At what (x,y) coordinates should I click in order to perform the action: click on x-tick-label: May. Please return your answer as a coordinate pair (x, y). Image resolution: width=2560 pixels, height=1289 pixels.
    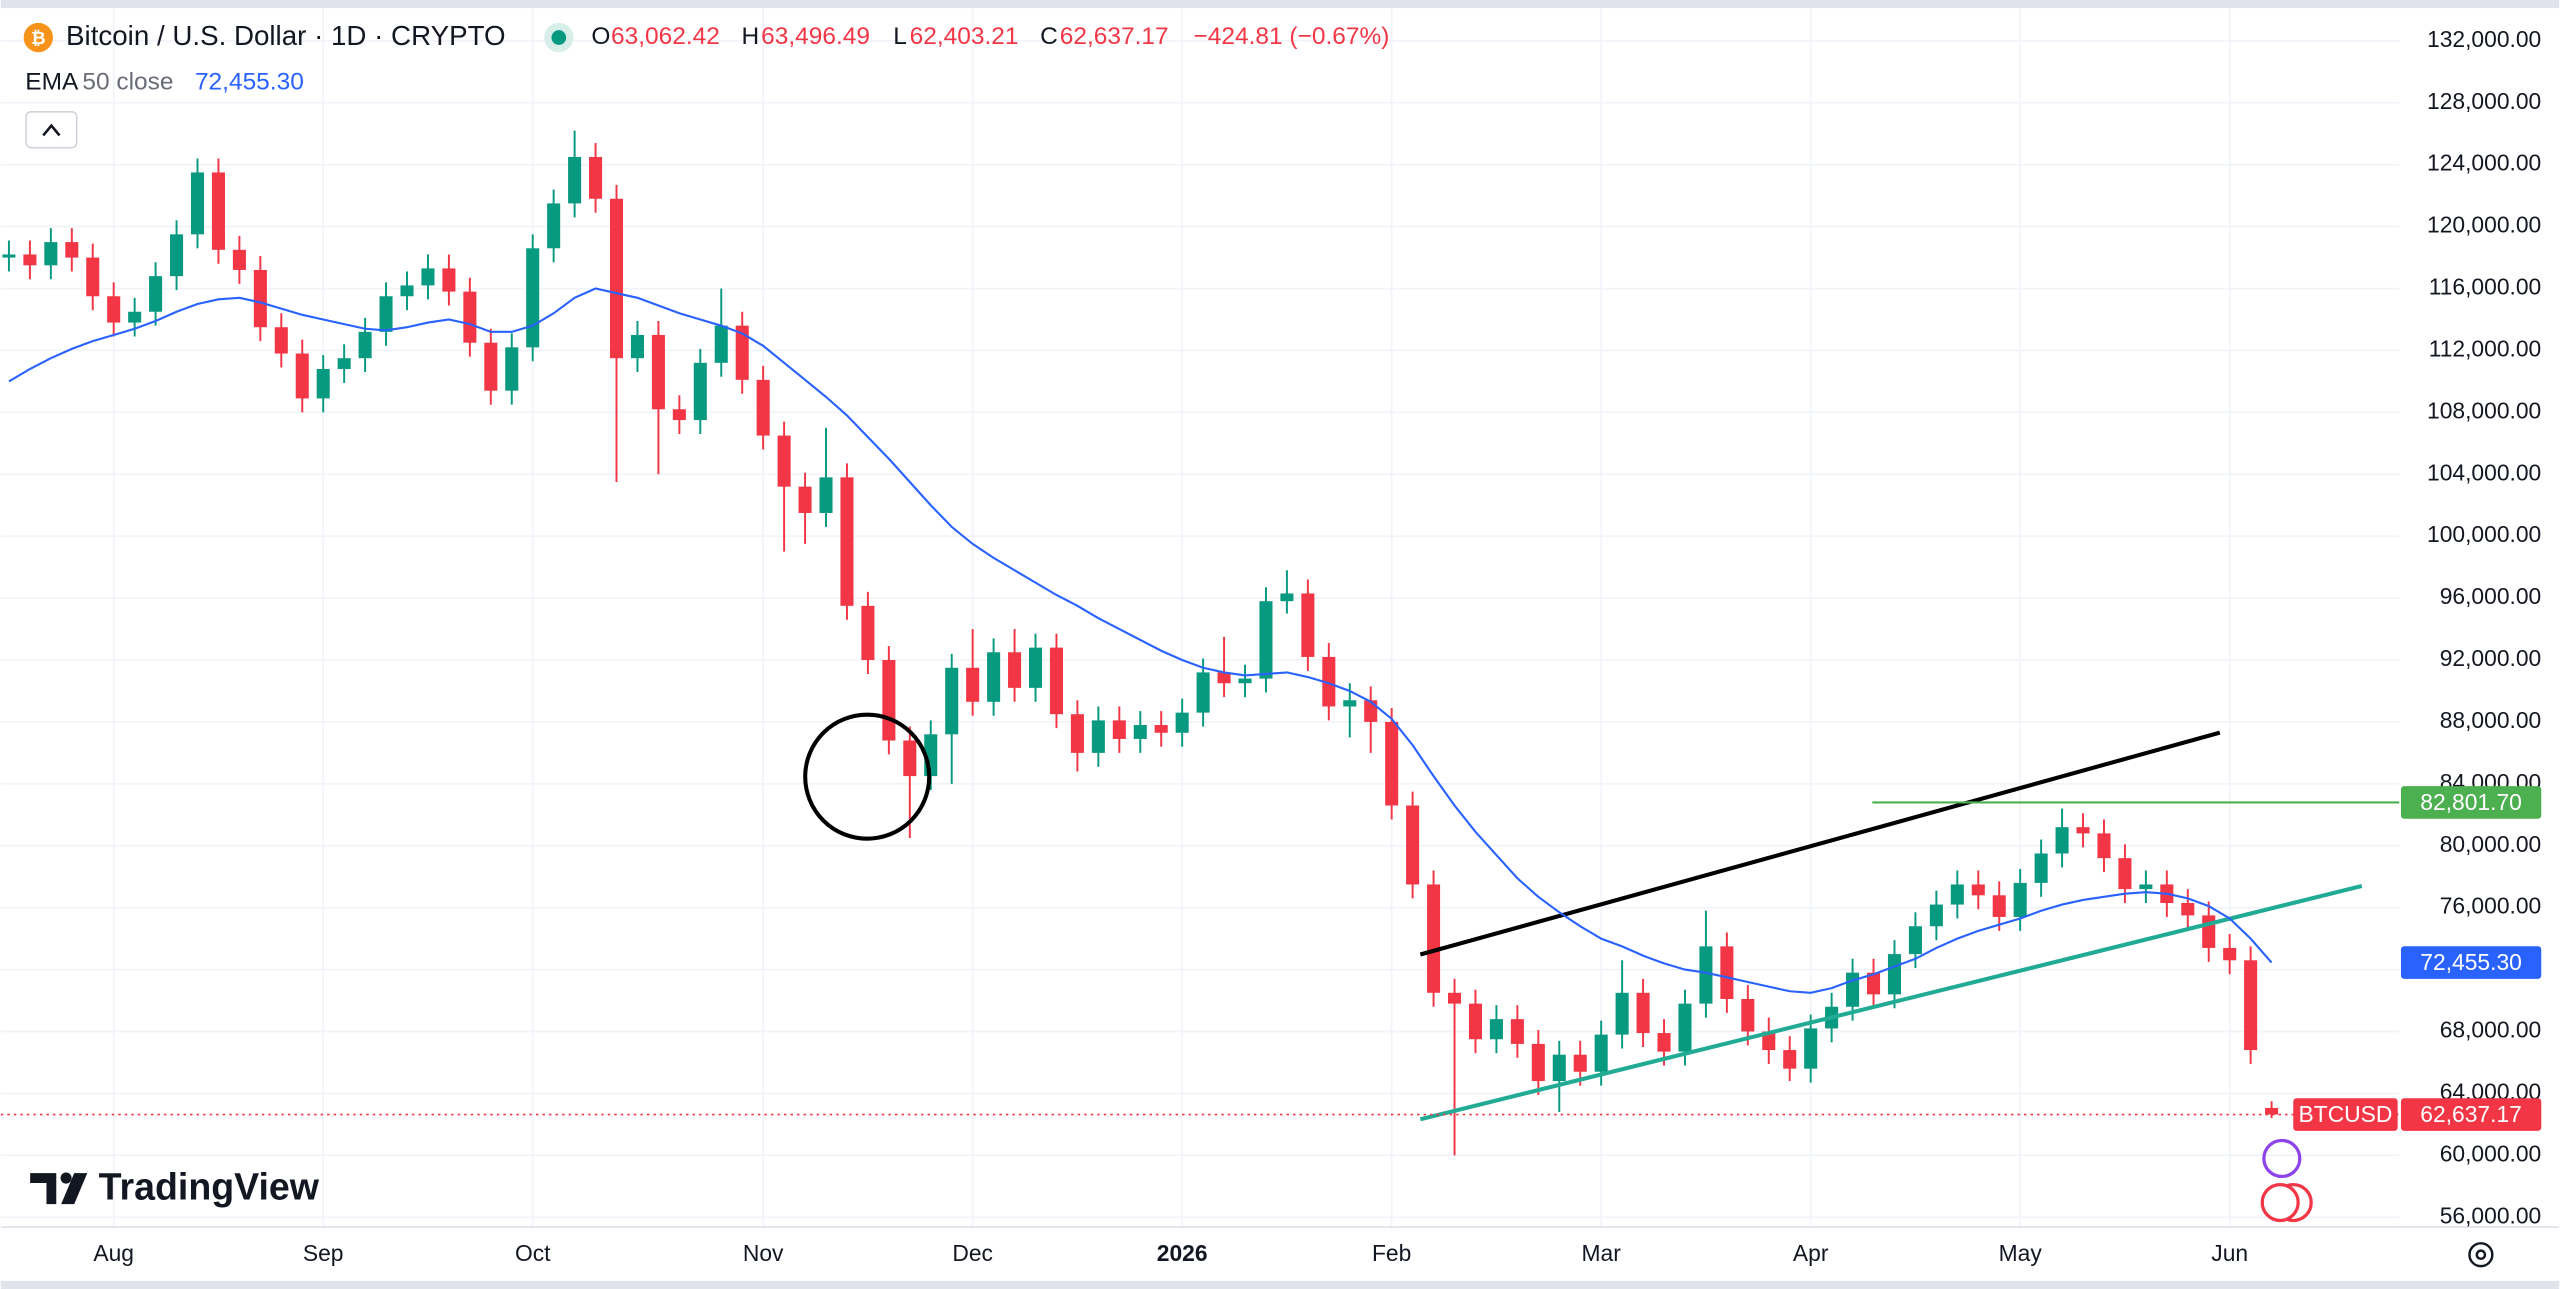
    Looking at the image, I should click on (2021, 1253).